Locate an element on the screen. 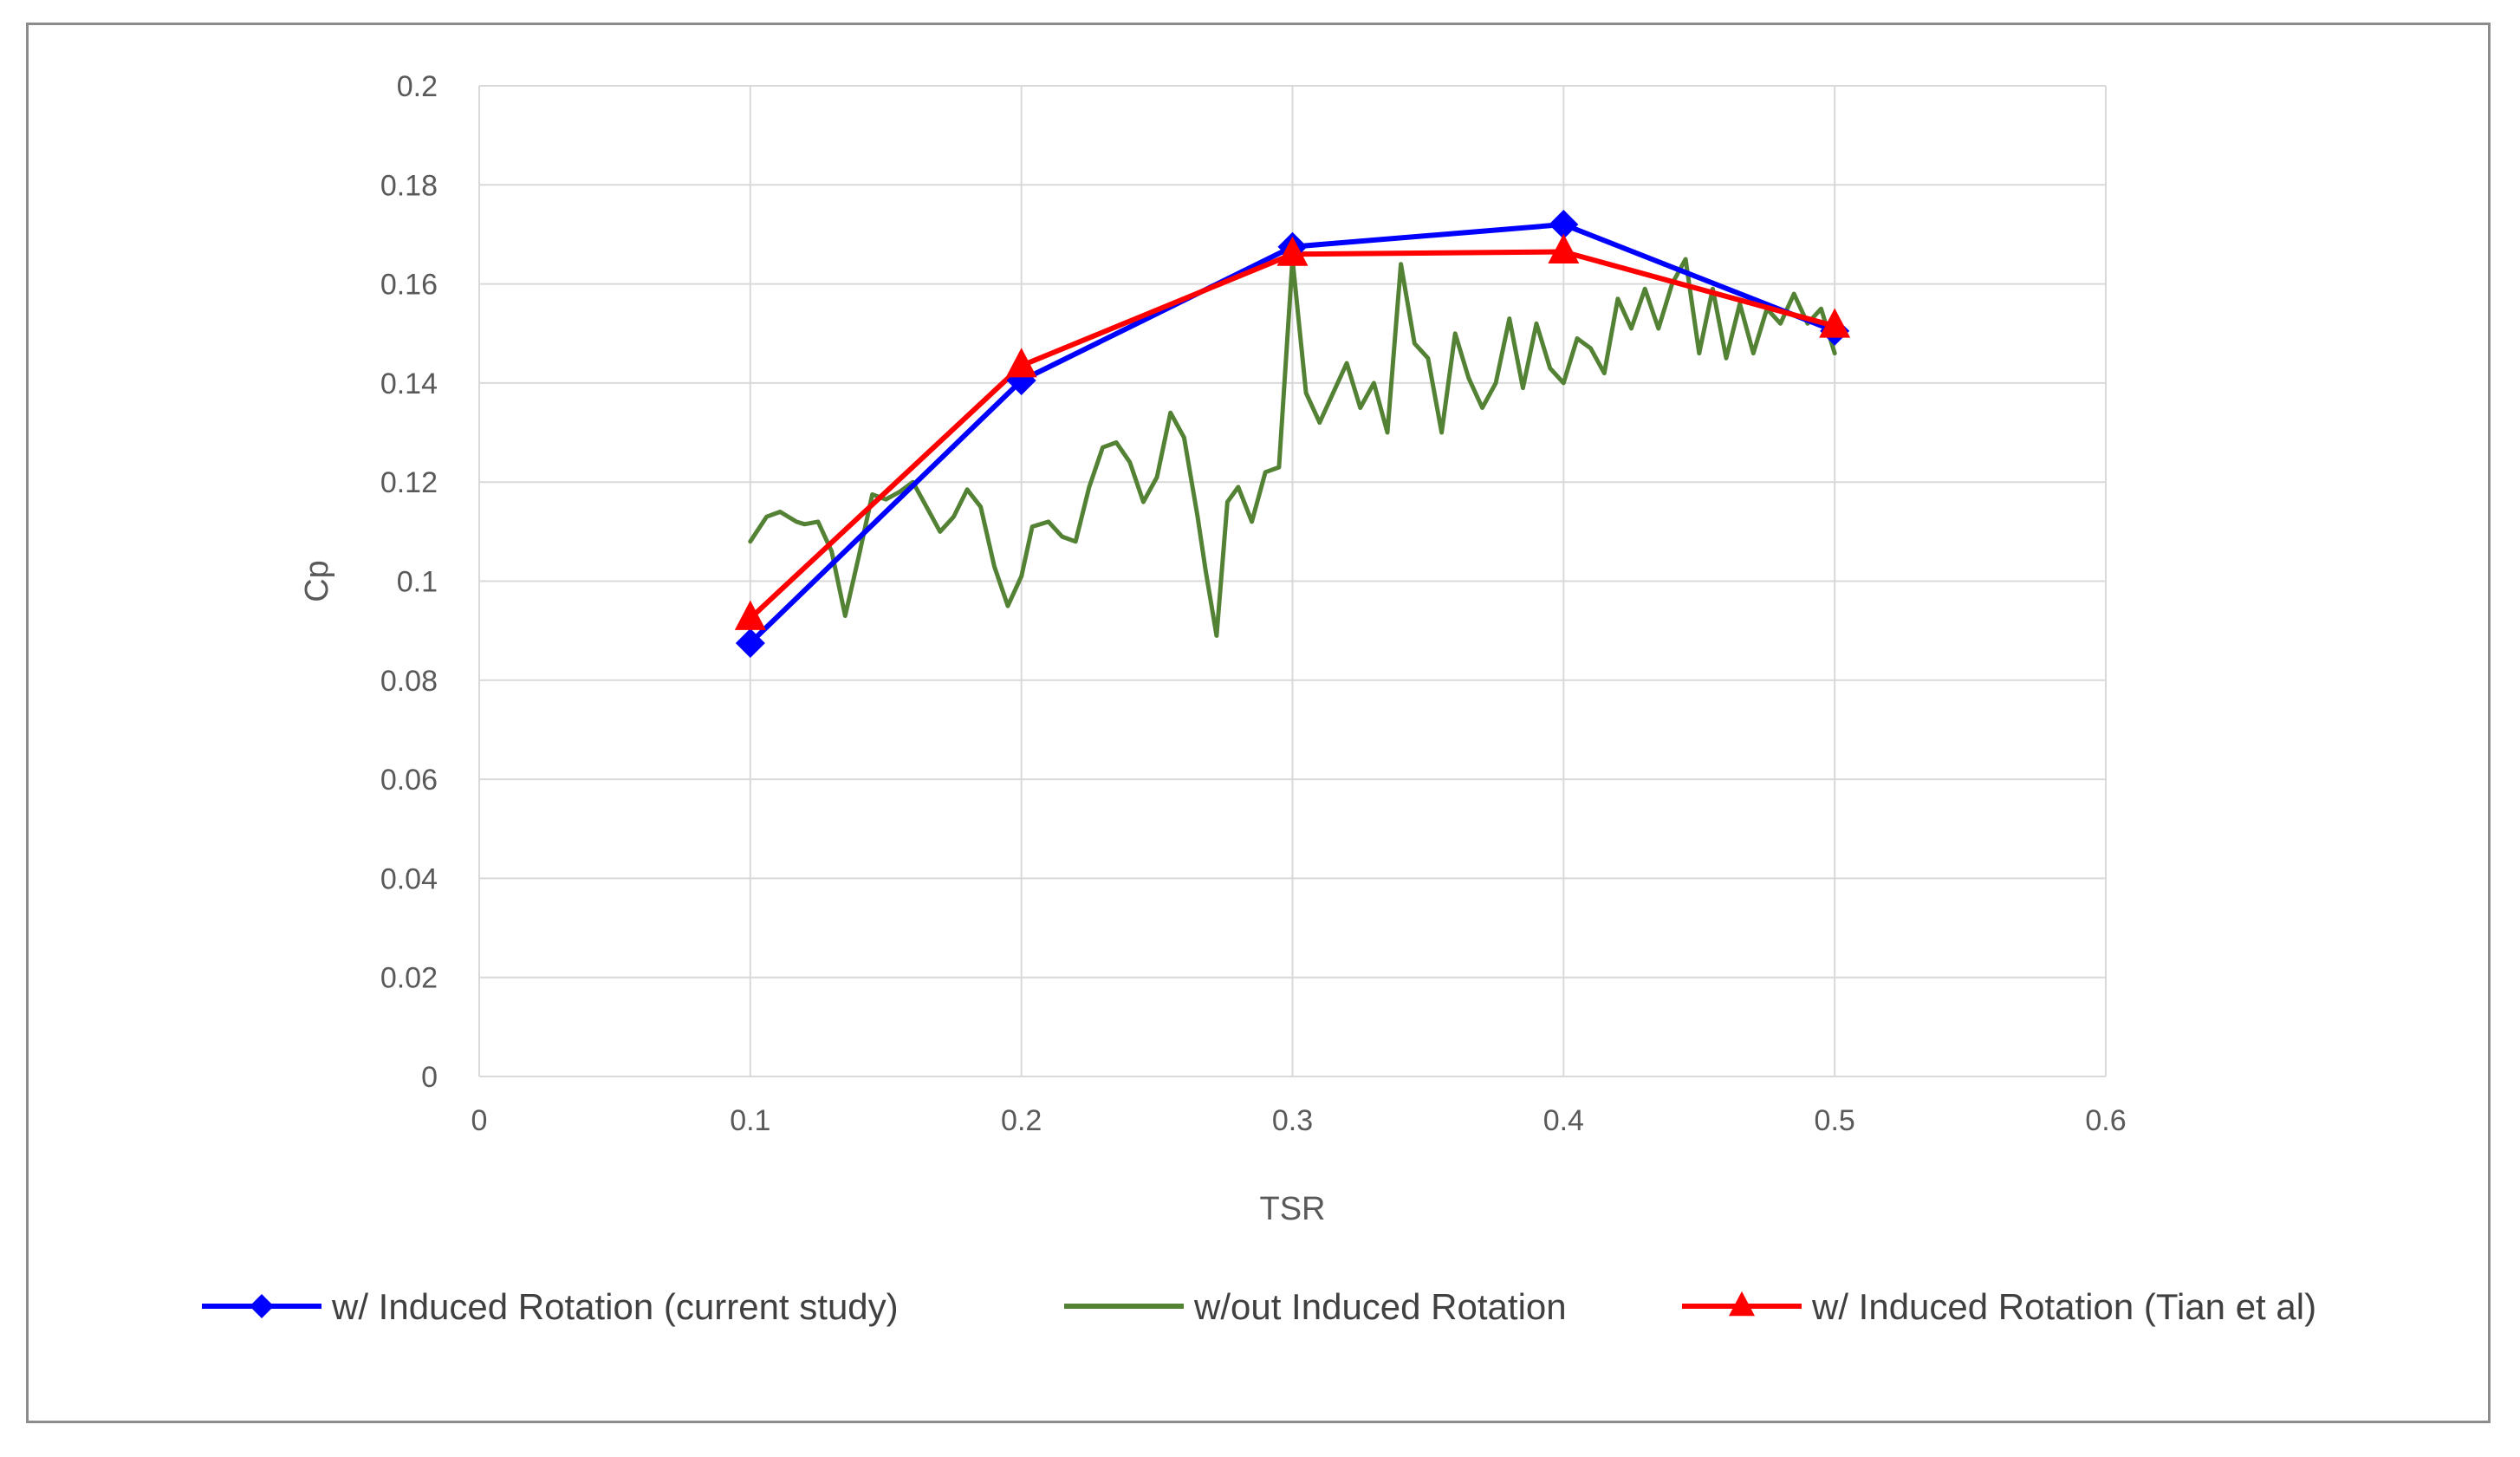 This screenshot has height=1457, width=2520. legend-triangle-marker is located at coordinates (1742, 1304).